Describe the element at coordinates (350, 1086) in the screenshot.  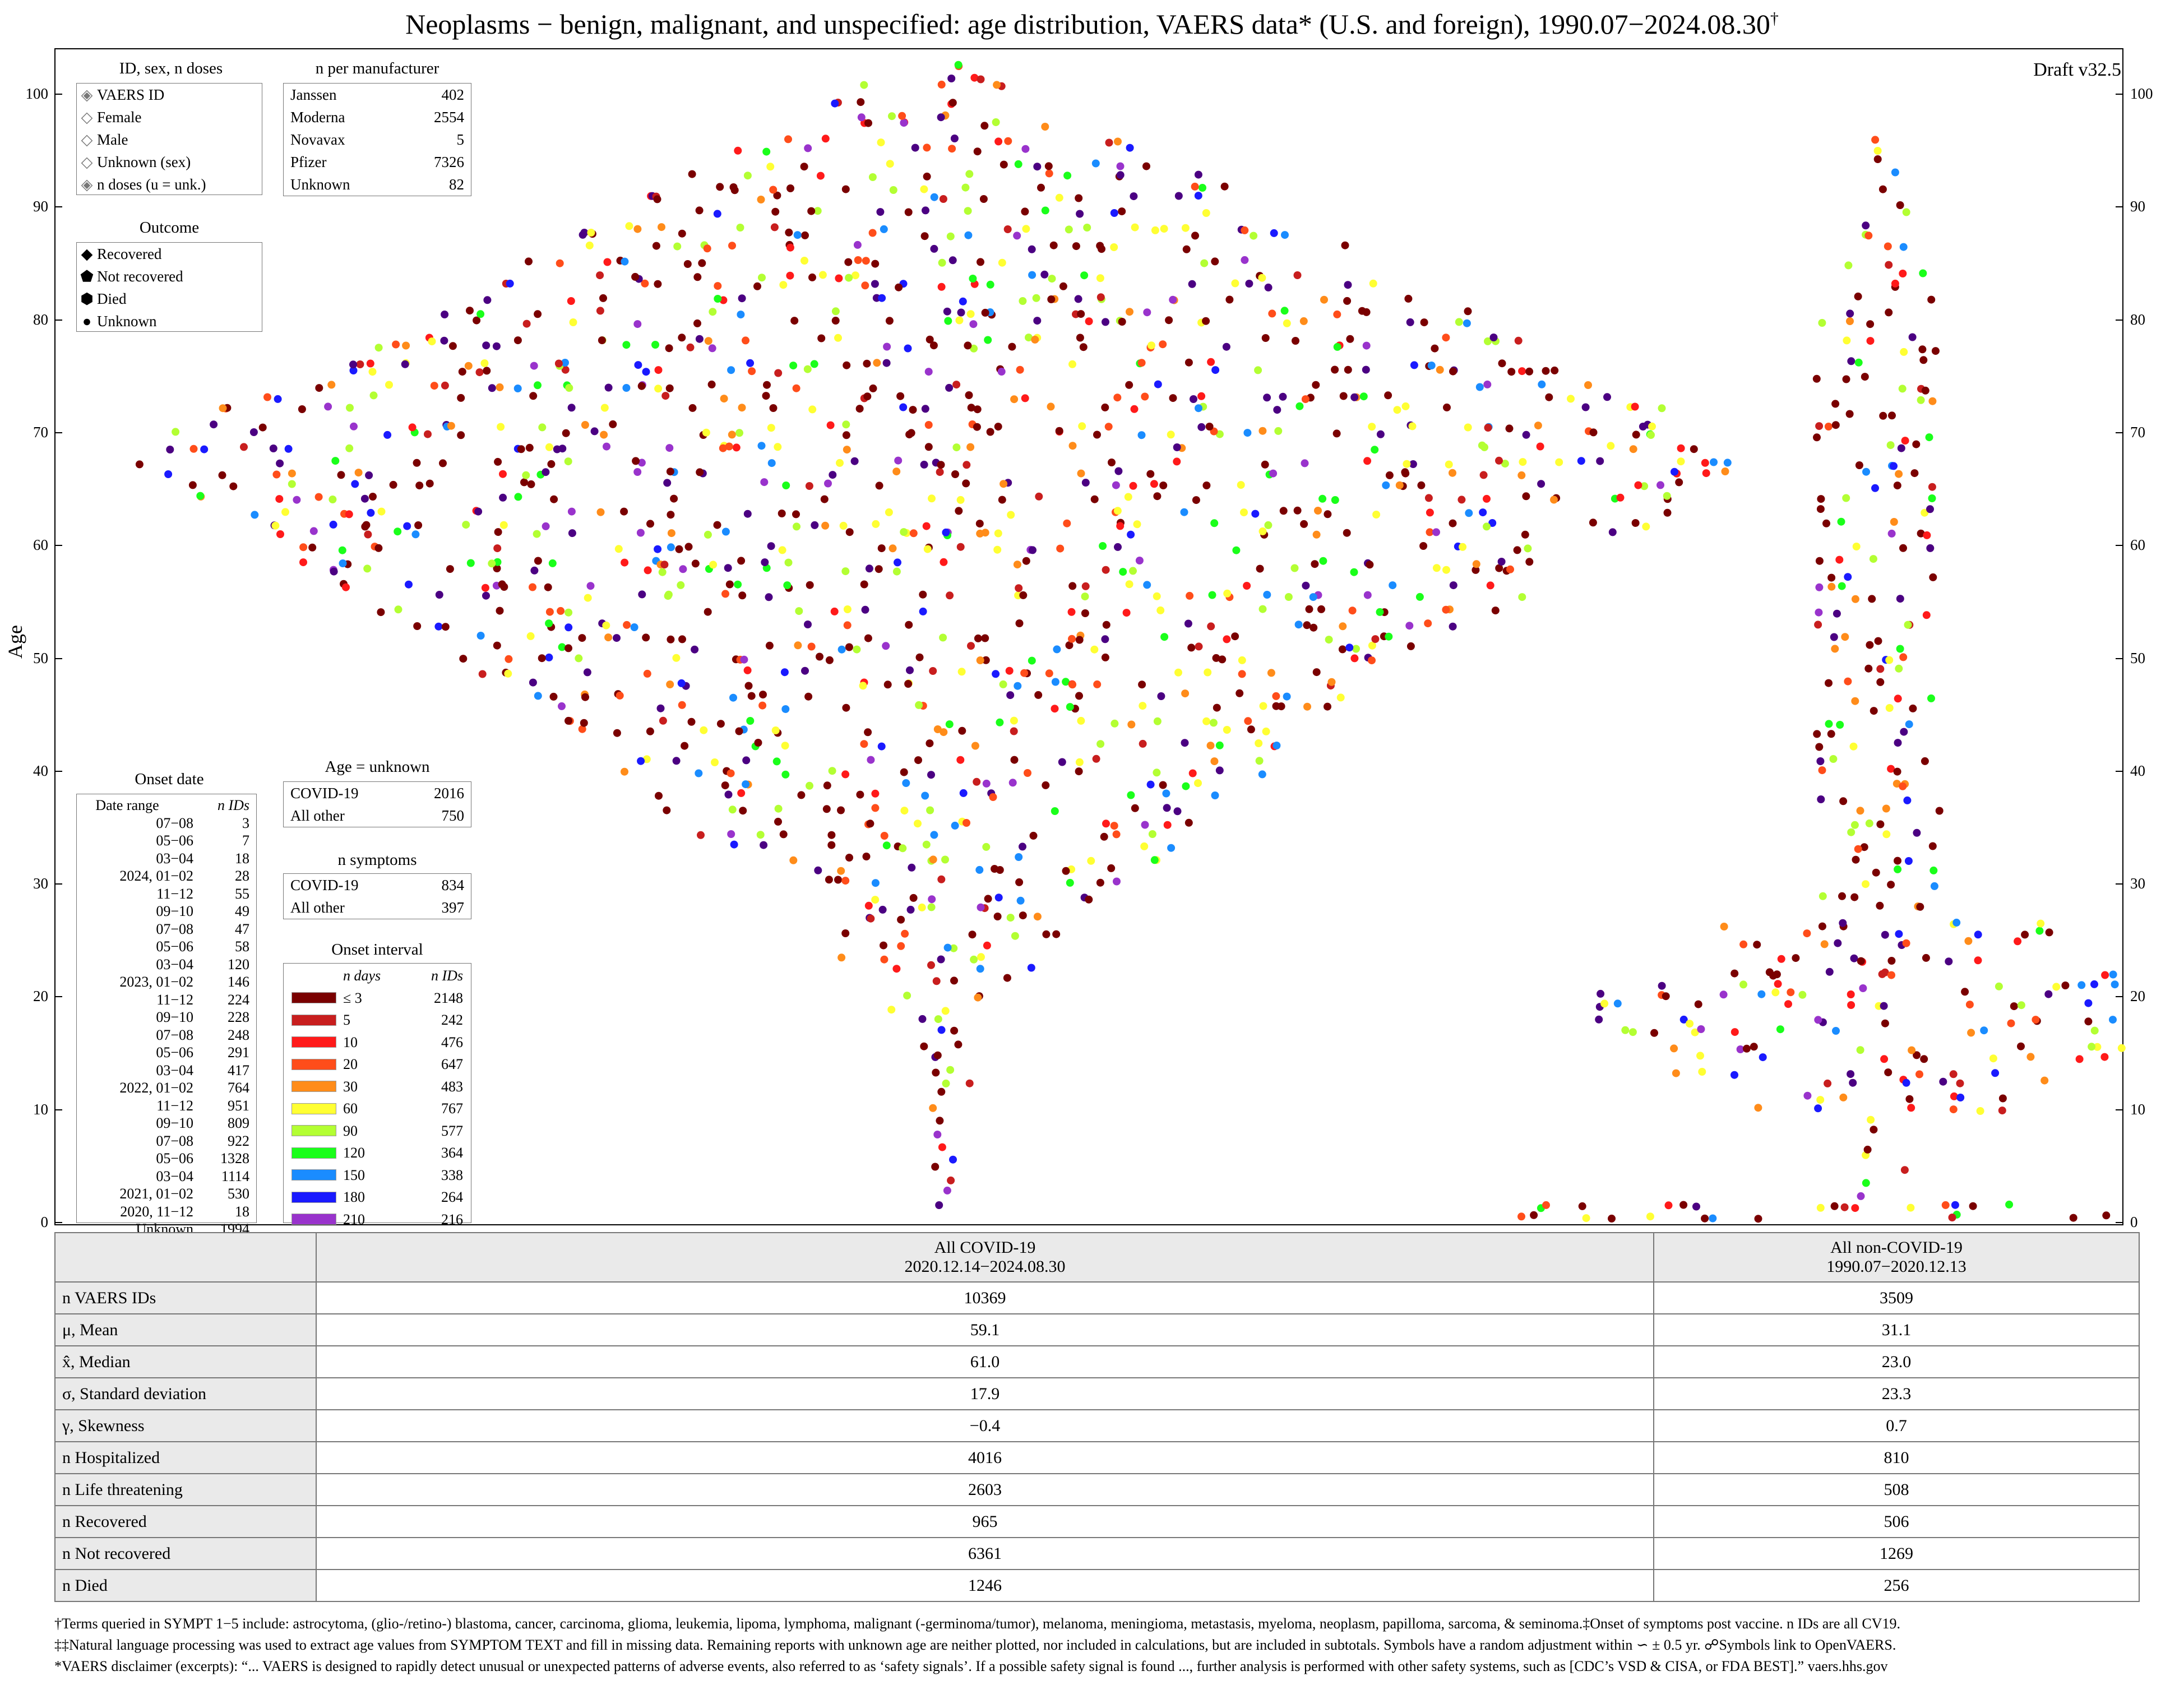
I see `interval-label: 30` at that location.